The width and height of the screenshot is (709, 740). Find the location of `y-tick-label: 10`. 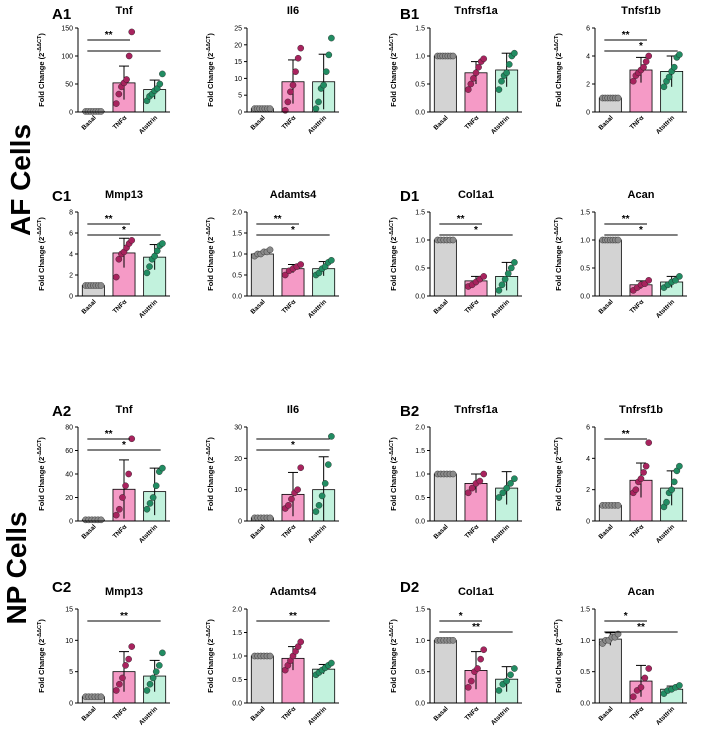

y-tick-label: 10 is located at coordinates (238, 79).